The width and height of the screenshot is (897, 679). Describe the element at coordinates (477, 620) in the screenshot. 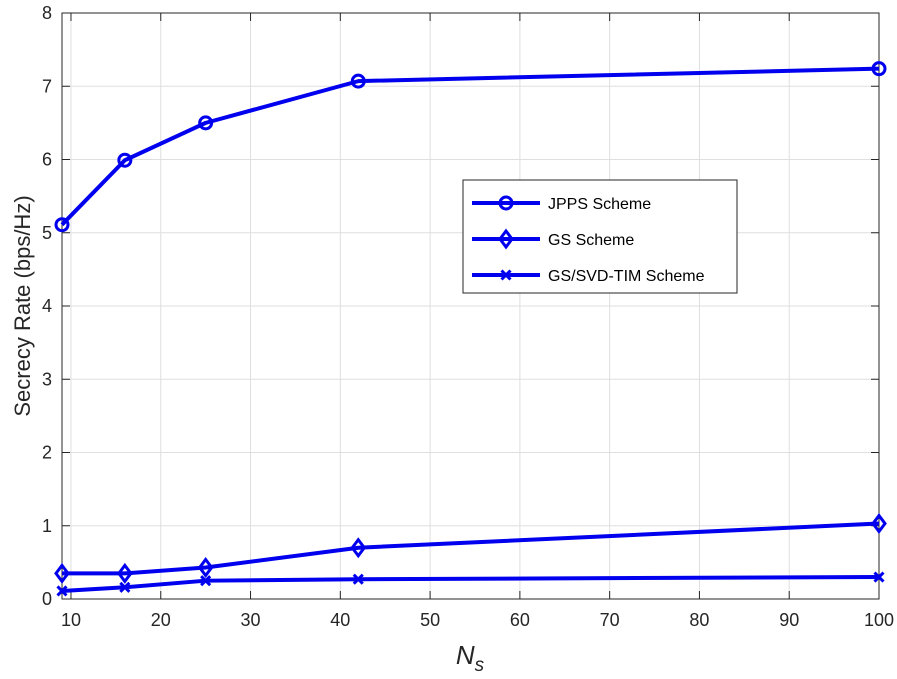

I see `x-tick-labels: 10 20 30 40 50 60 70 80 90 100` at that location.